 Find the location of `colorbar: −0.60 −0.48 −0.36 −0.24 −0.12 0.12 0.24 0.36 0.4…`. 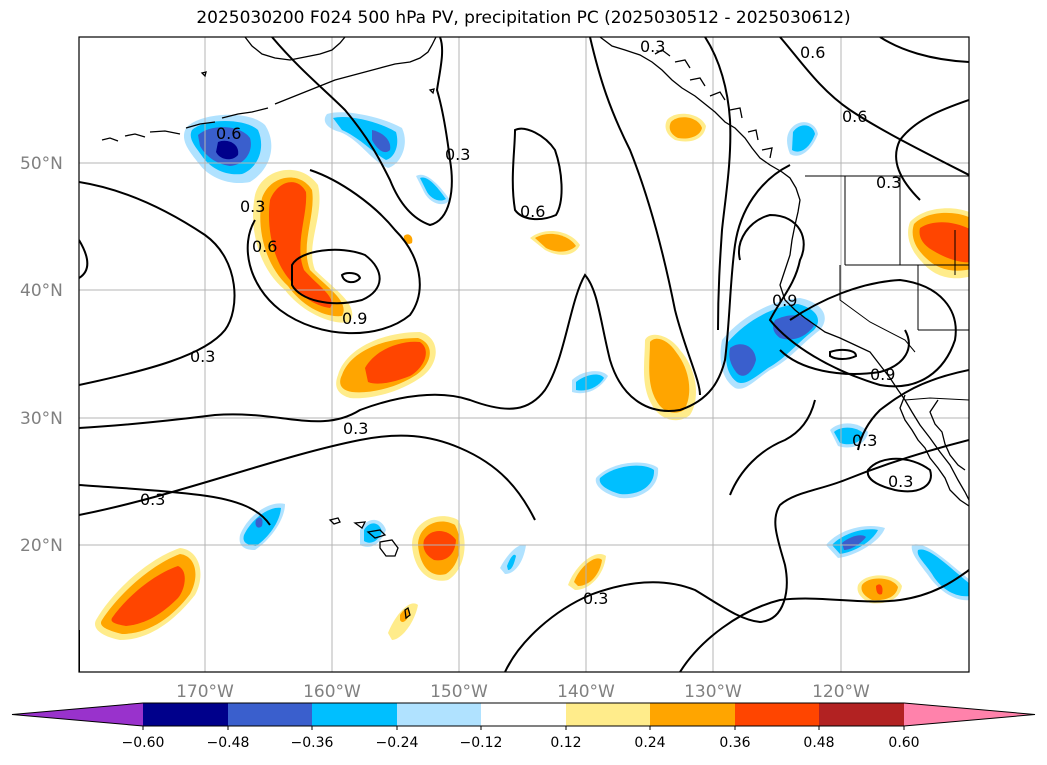

colorbar: −0.60 −0.48 −0.36 −0.24 −0.12 0.12 0.24 0.36 0.4… is located at coordinates (523, 726).